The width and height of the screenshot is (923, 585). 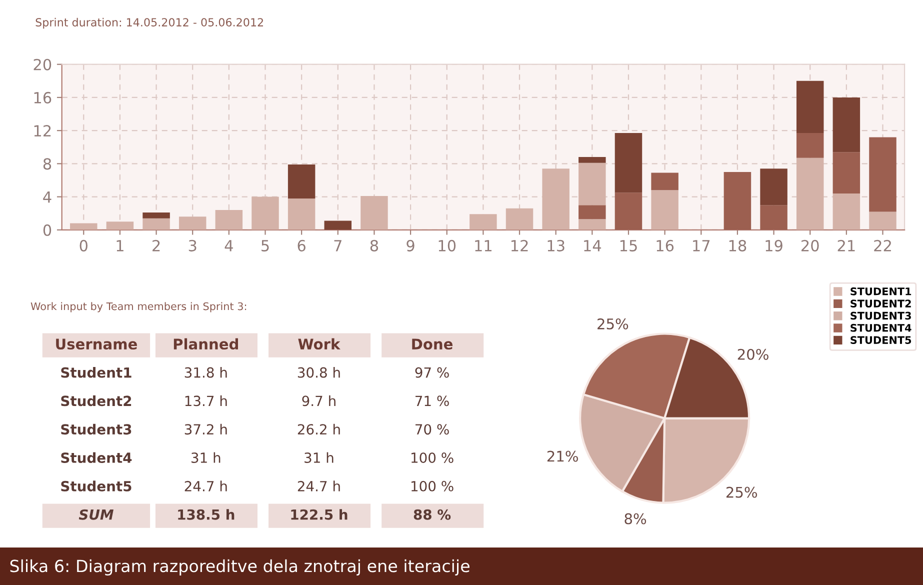 I want to click on text: 138.5 h, so click(x=206, y=514).